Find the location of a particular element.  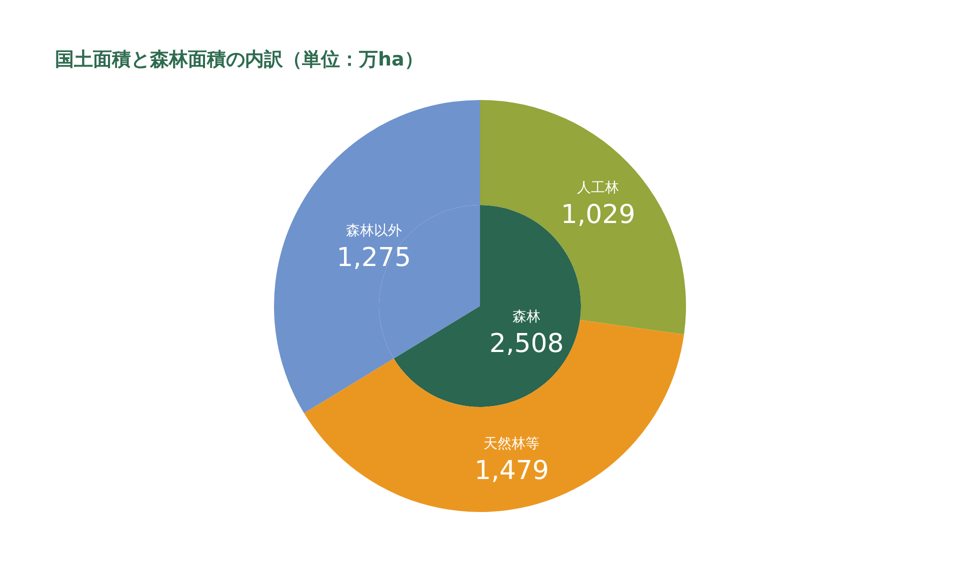

chart-title: 国土面積と森林面積の内訳（単位：万ha） is located at coordinates (239, 59).